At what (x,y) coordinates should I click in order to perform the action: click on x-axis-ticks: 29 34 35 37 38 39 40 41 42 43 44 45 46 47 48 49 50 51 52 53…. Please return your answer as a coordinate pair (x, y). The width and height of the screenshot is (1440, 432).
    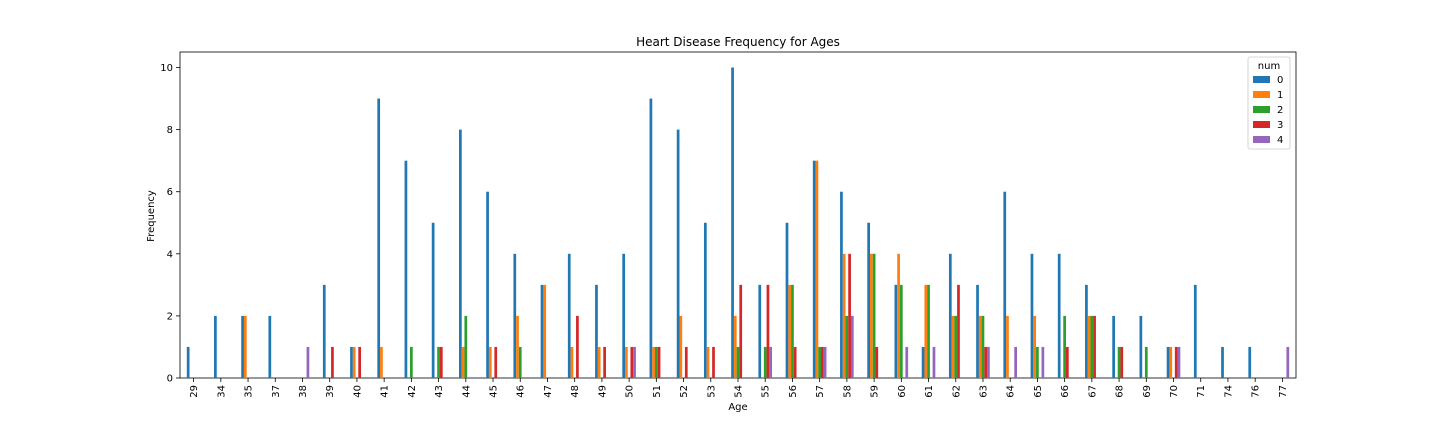
    Looking at the image, I should click on (739, 388).